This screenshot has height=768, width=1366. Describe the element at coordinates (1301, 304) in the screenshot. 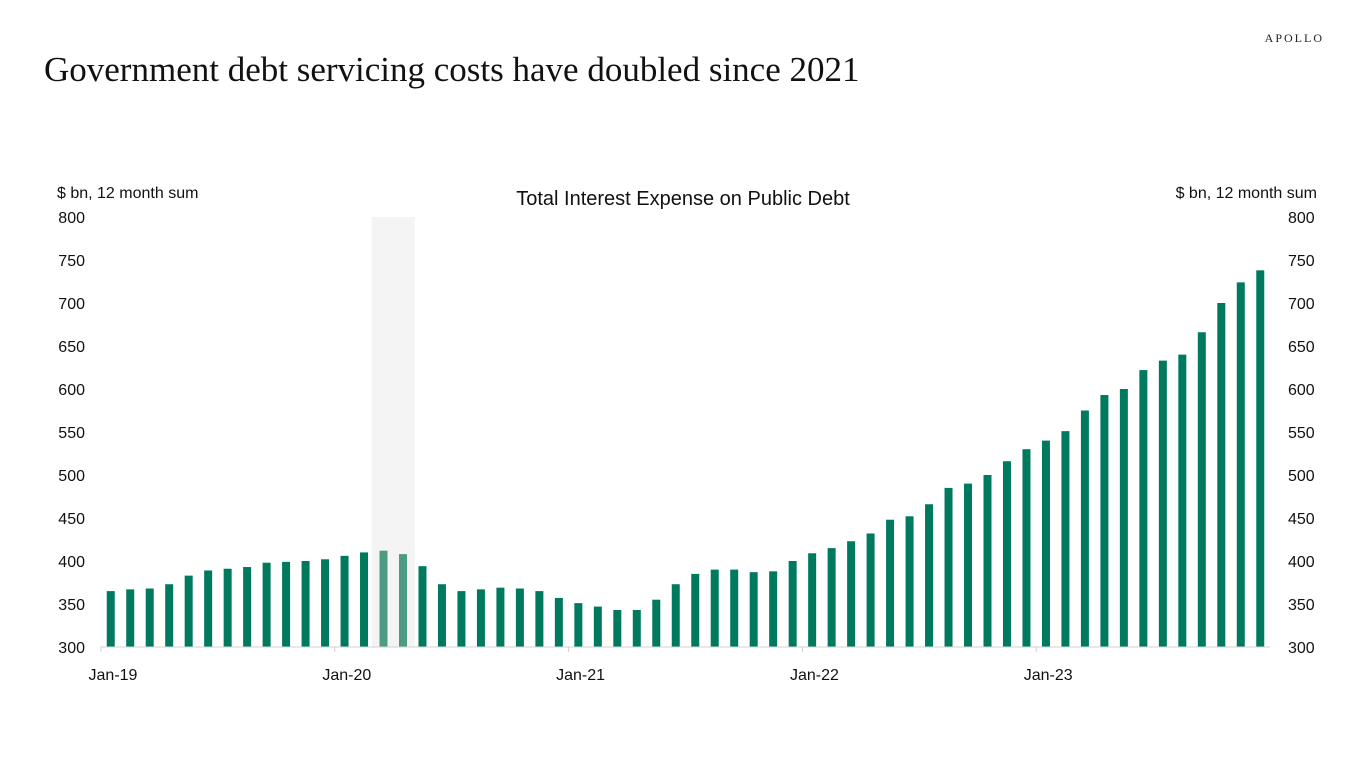

I see `y-tick-label-right: 700` at that location.